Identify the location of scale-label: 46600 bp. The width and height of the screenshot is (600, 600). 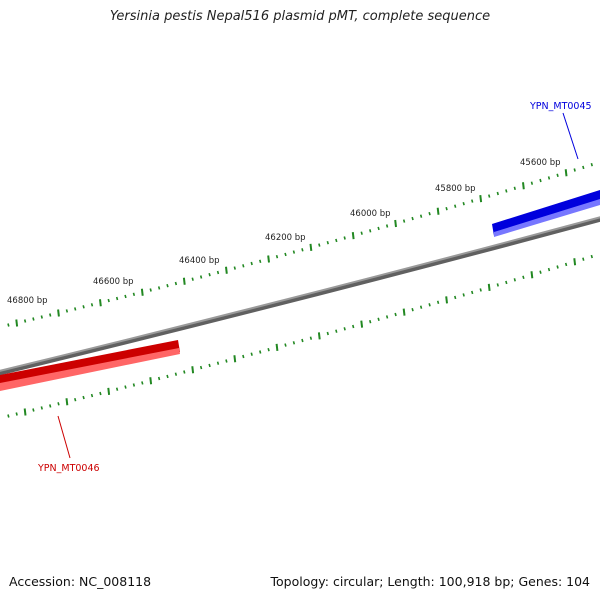
(113, 282).